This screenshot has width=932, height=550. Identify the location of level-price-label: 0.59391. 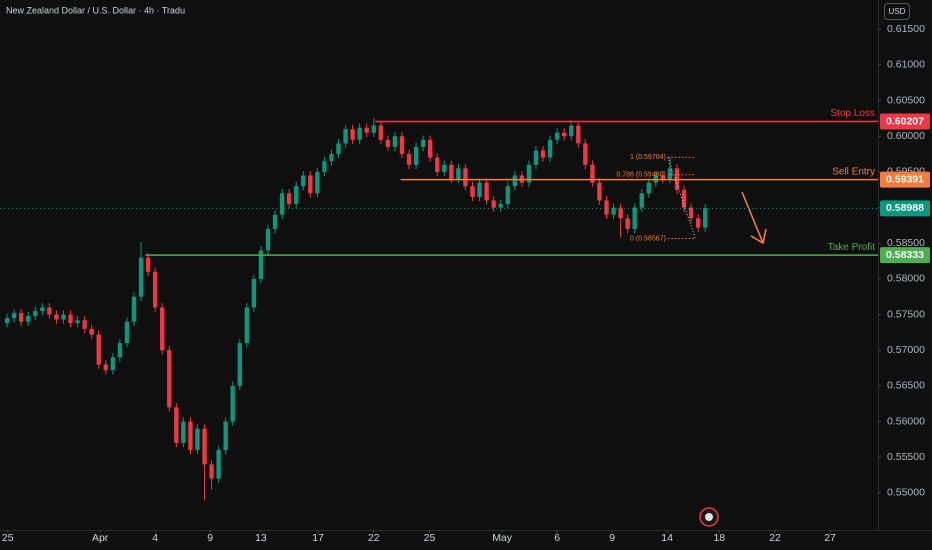
(905, 179).